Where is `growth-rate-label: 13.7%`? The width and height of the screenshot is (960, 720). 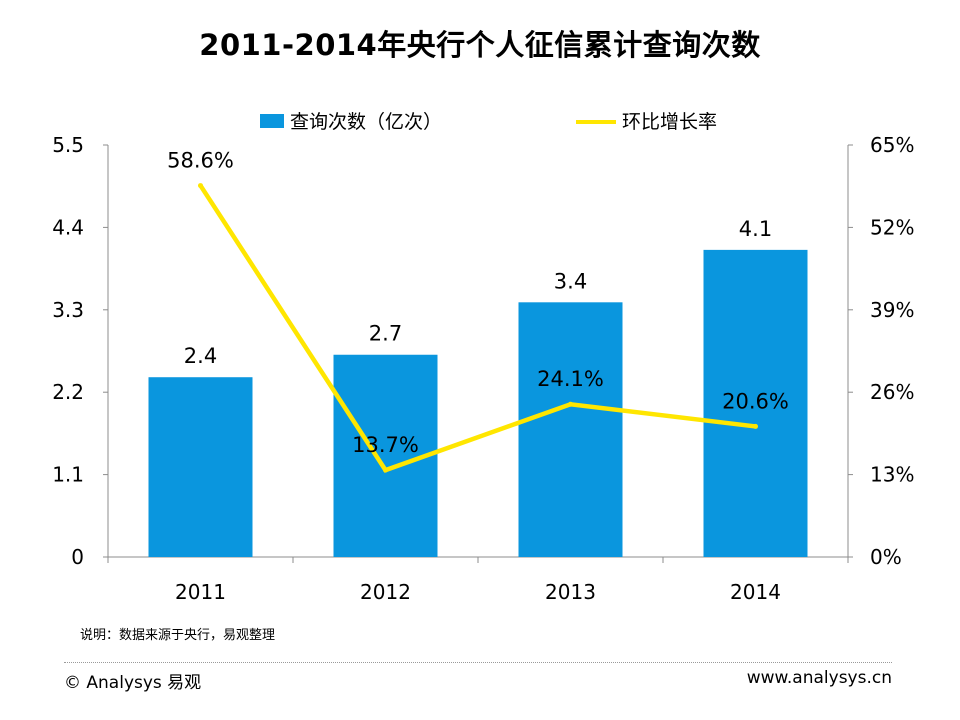
growth-rate-label: 13.7% is located at coordinates (385, 445).